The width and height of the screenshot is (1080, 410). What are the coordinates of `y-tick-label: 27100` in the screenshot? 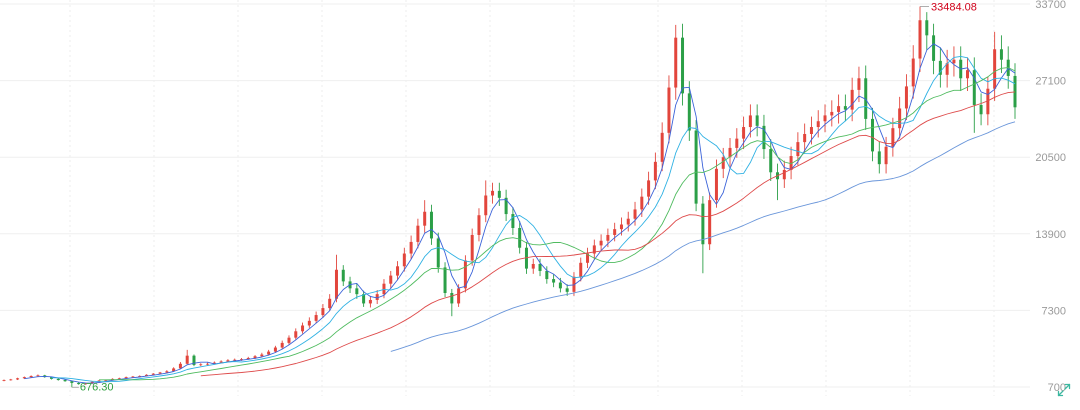 It's located at (1050, 82).